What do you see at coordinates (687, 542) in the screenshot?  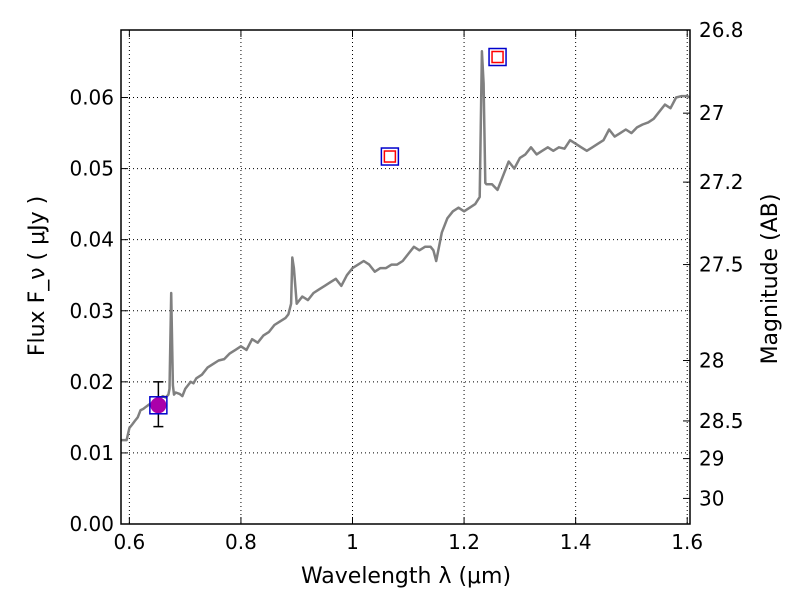 I see `x-tick-label: 1.6` at bounding box center [687, 542].